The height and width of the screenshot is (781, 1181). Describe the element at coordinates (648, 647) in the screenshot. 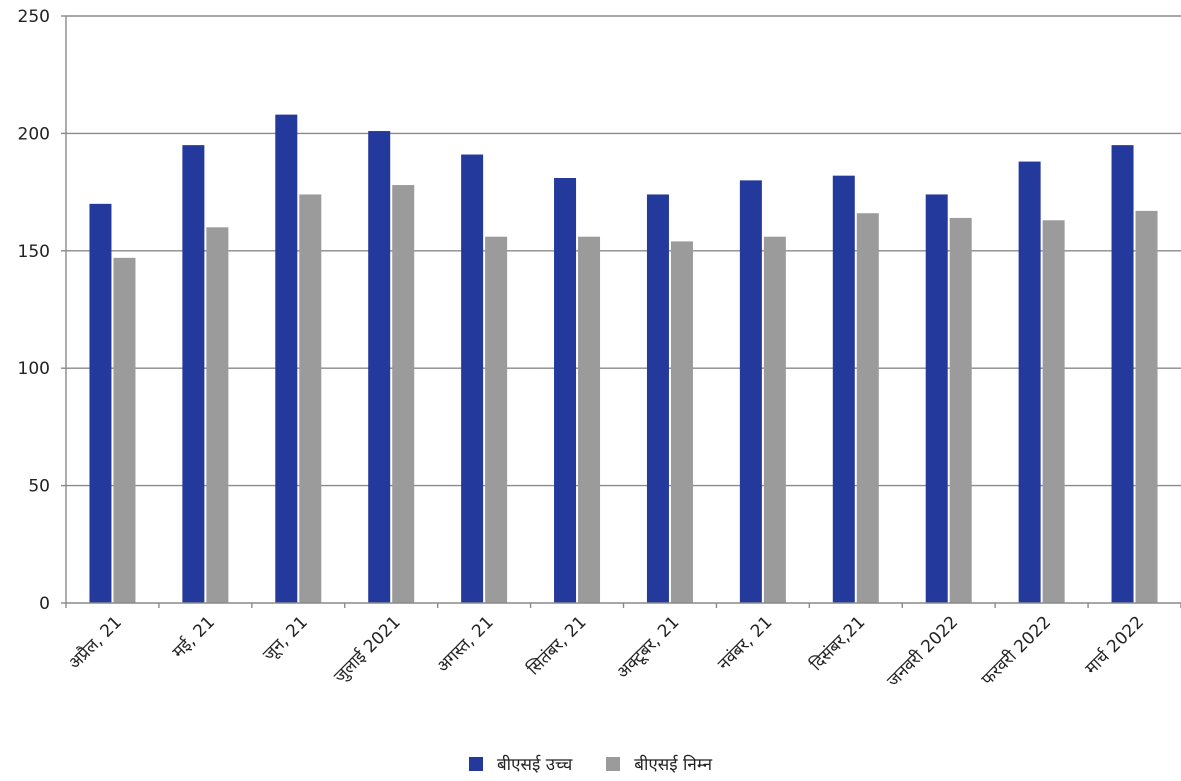

I see `x-tick-label-6: अक्टूबर, 21` at that location.